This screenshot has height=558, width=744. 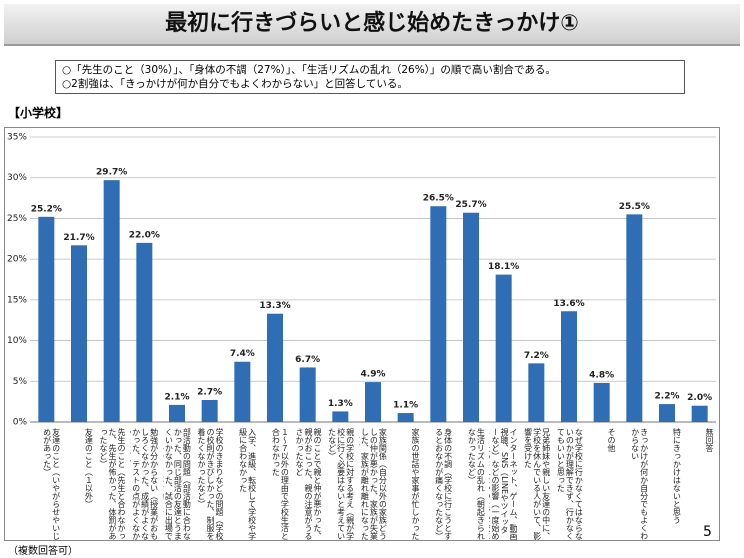 I want to click on y-tick-label: 25%, so click(x=17, y=219).